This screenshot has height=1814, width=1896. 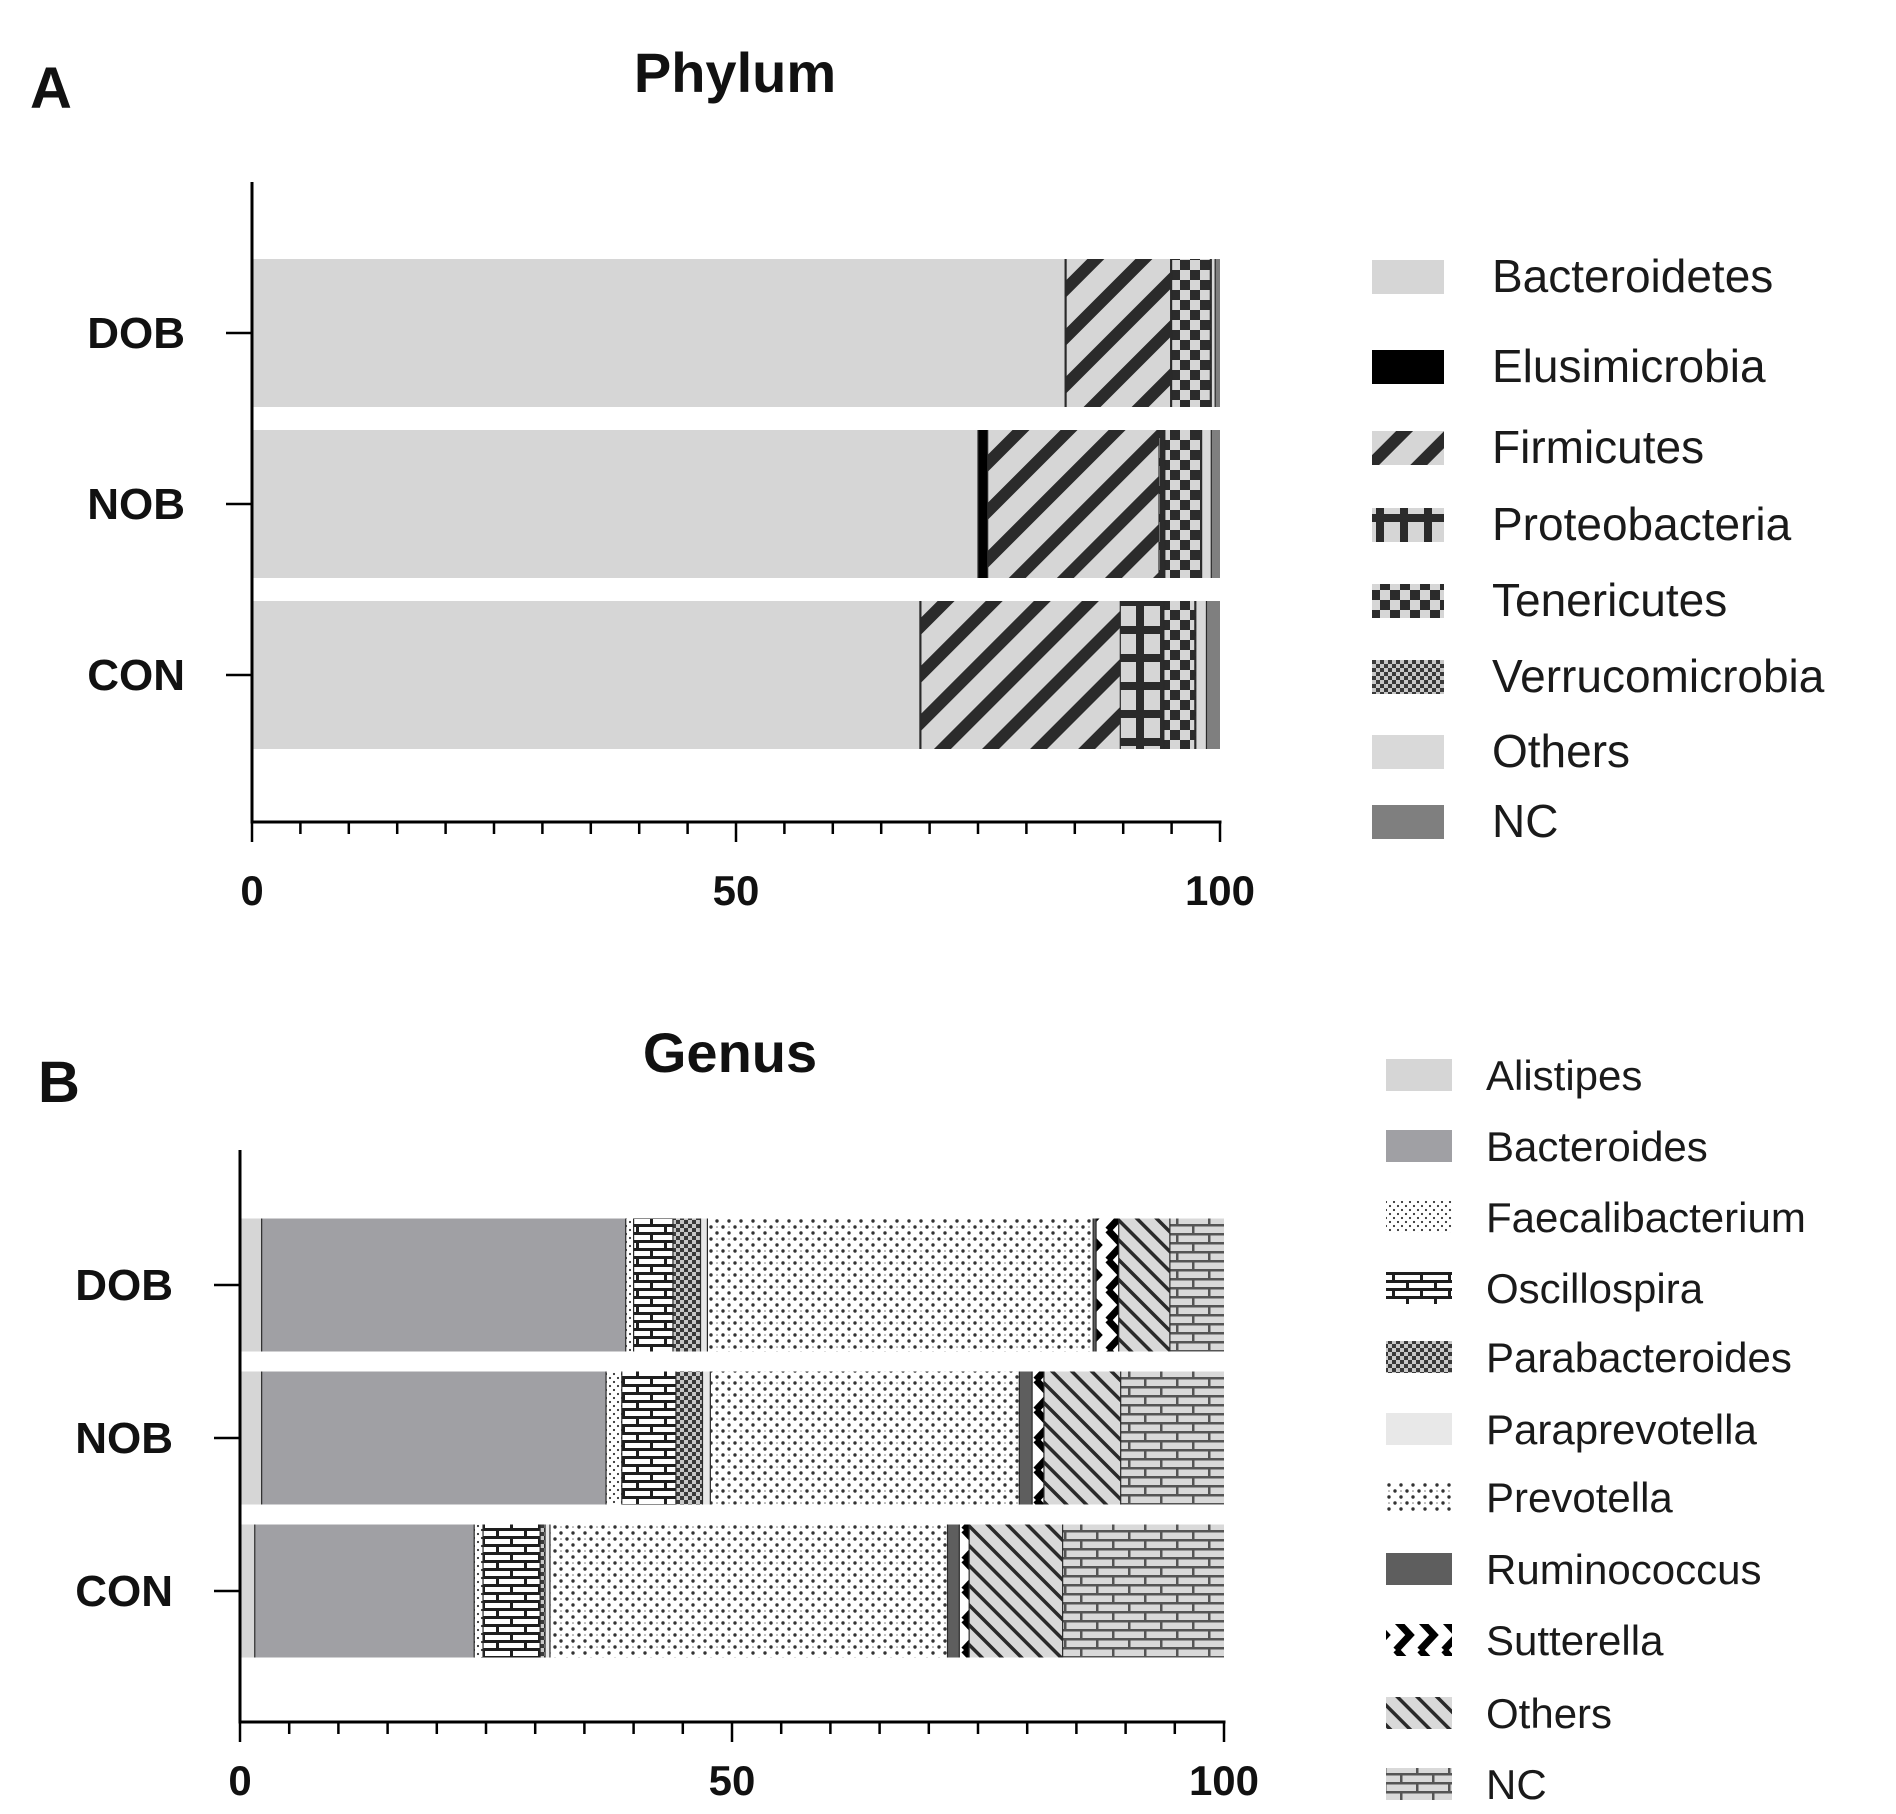 I want to click on bar-nob-firmicutes, so click(x=1073, y=504).